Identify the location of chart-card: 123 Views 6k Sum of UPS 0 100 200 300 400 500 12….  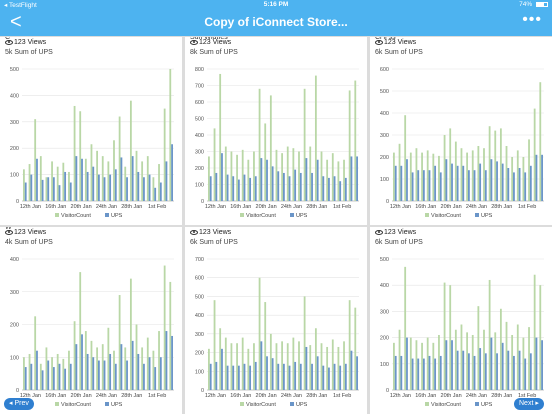
(461, 320).